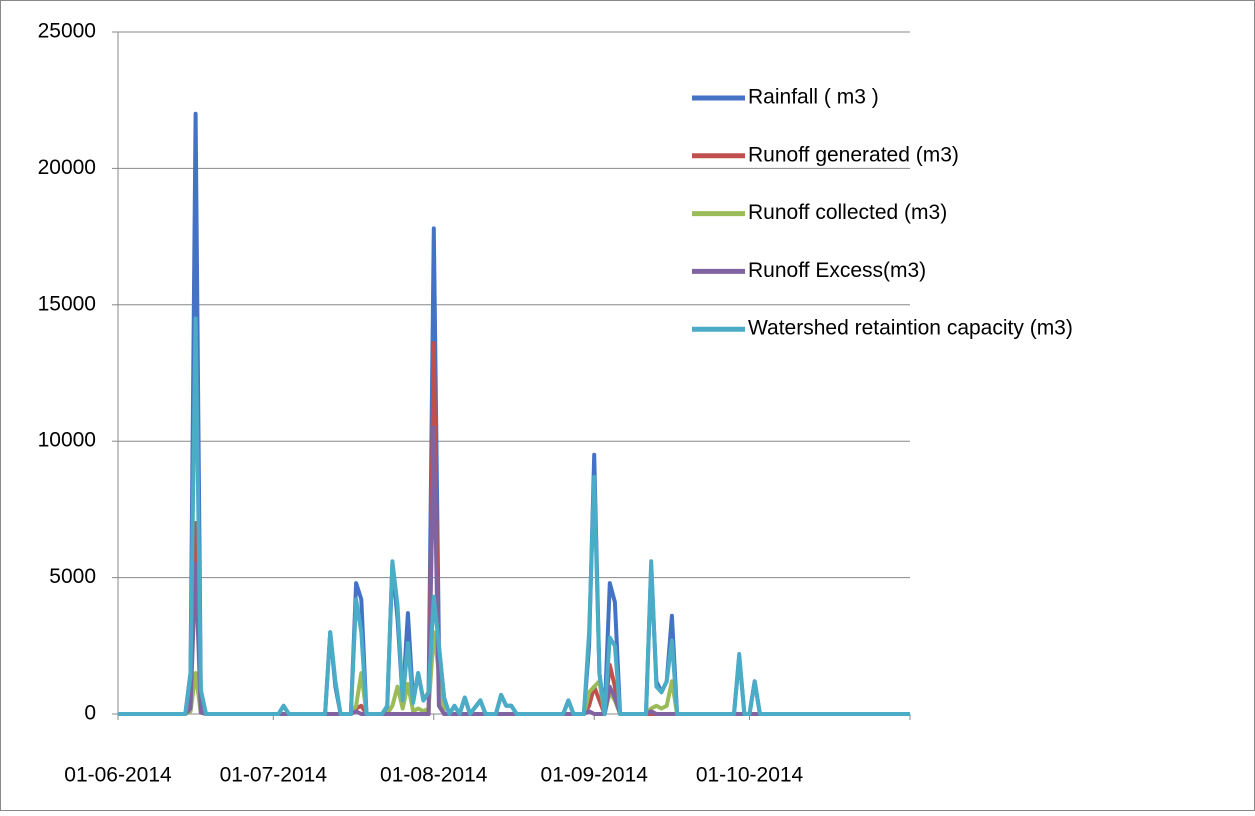  Describe the element at coordinates (837, 270) in the screenshot. I see `legend-label: Runoff Excess(m3)` at that location.